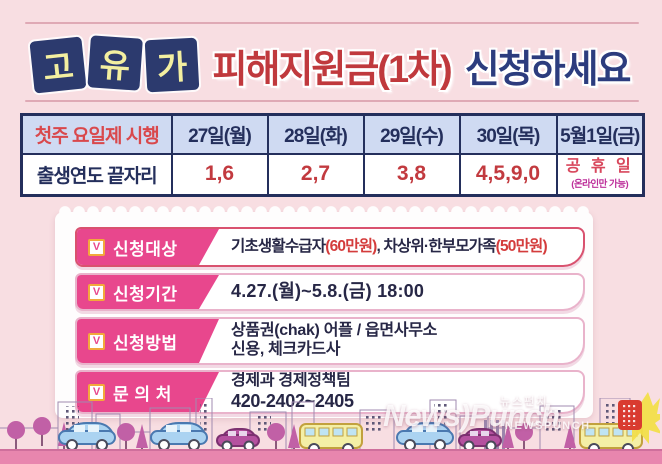 Image resolution: width=662 pixels, height=464 pixels. What do you see at coordinates (600, 184) in the screenshot?
I see `holiday-note: (온라인만 가능)` at bounding box center [600, 184].